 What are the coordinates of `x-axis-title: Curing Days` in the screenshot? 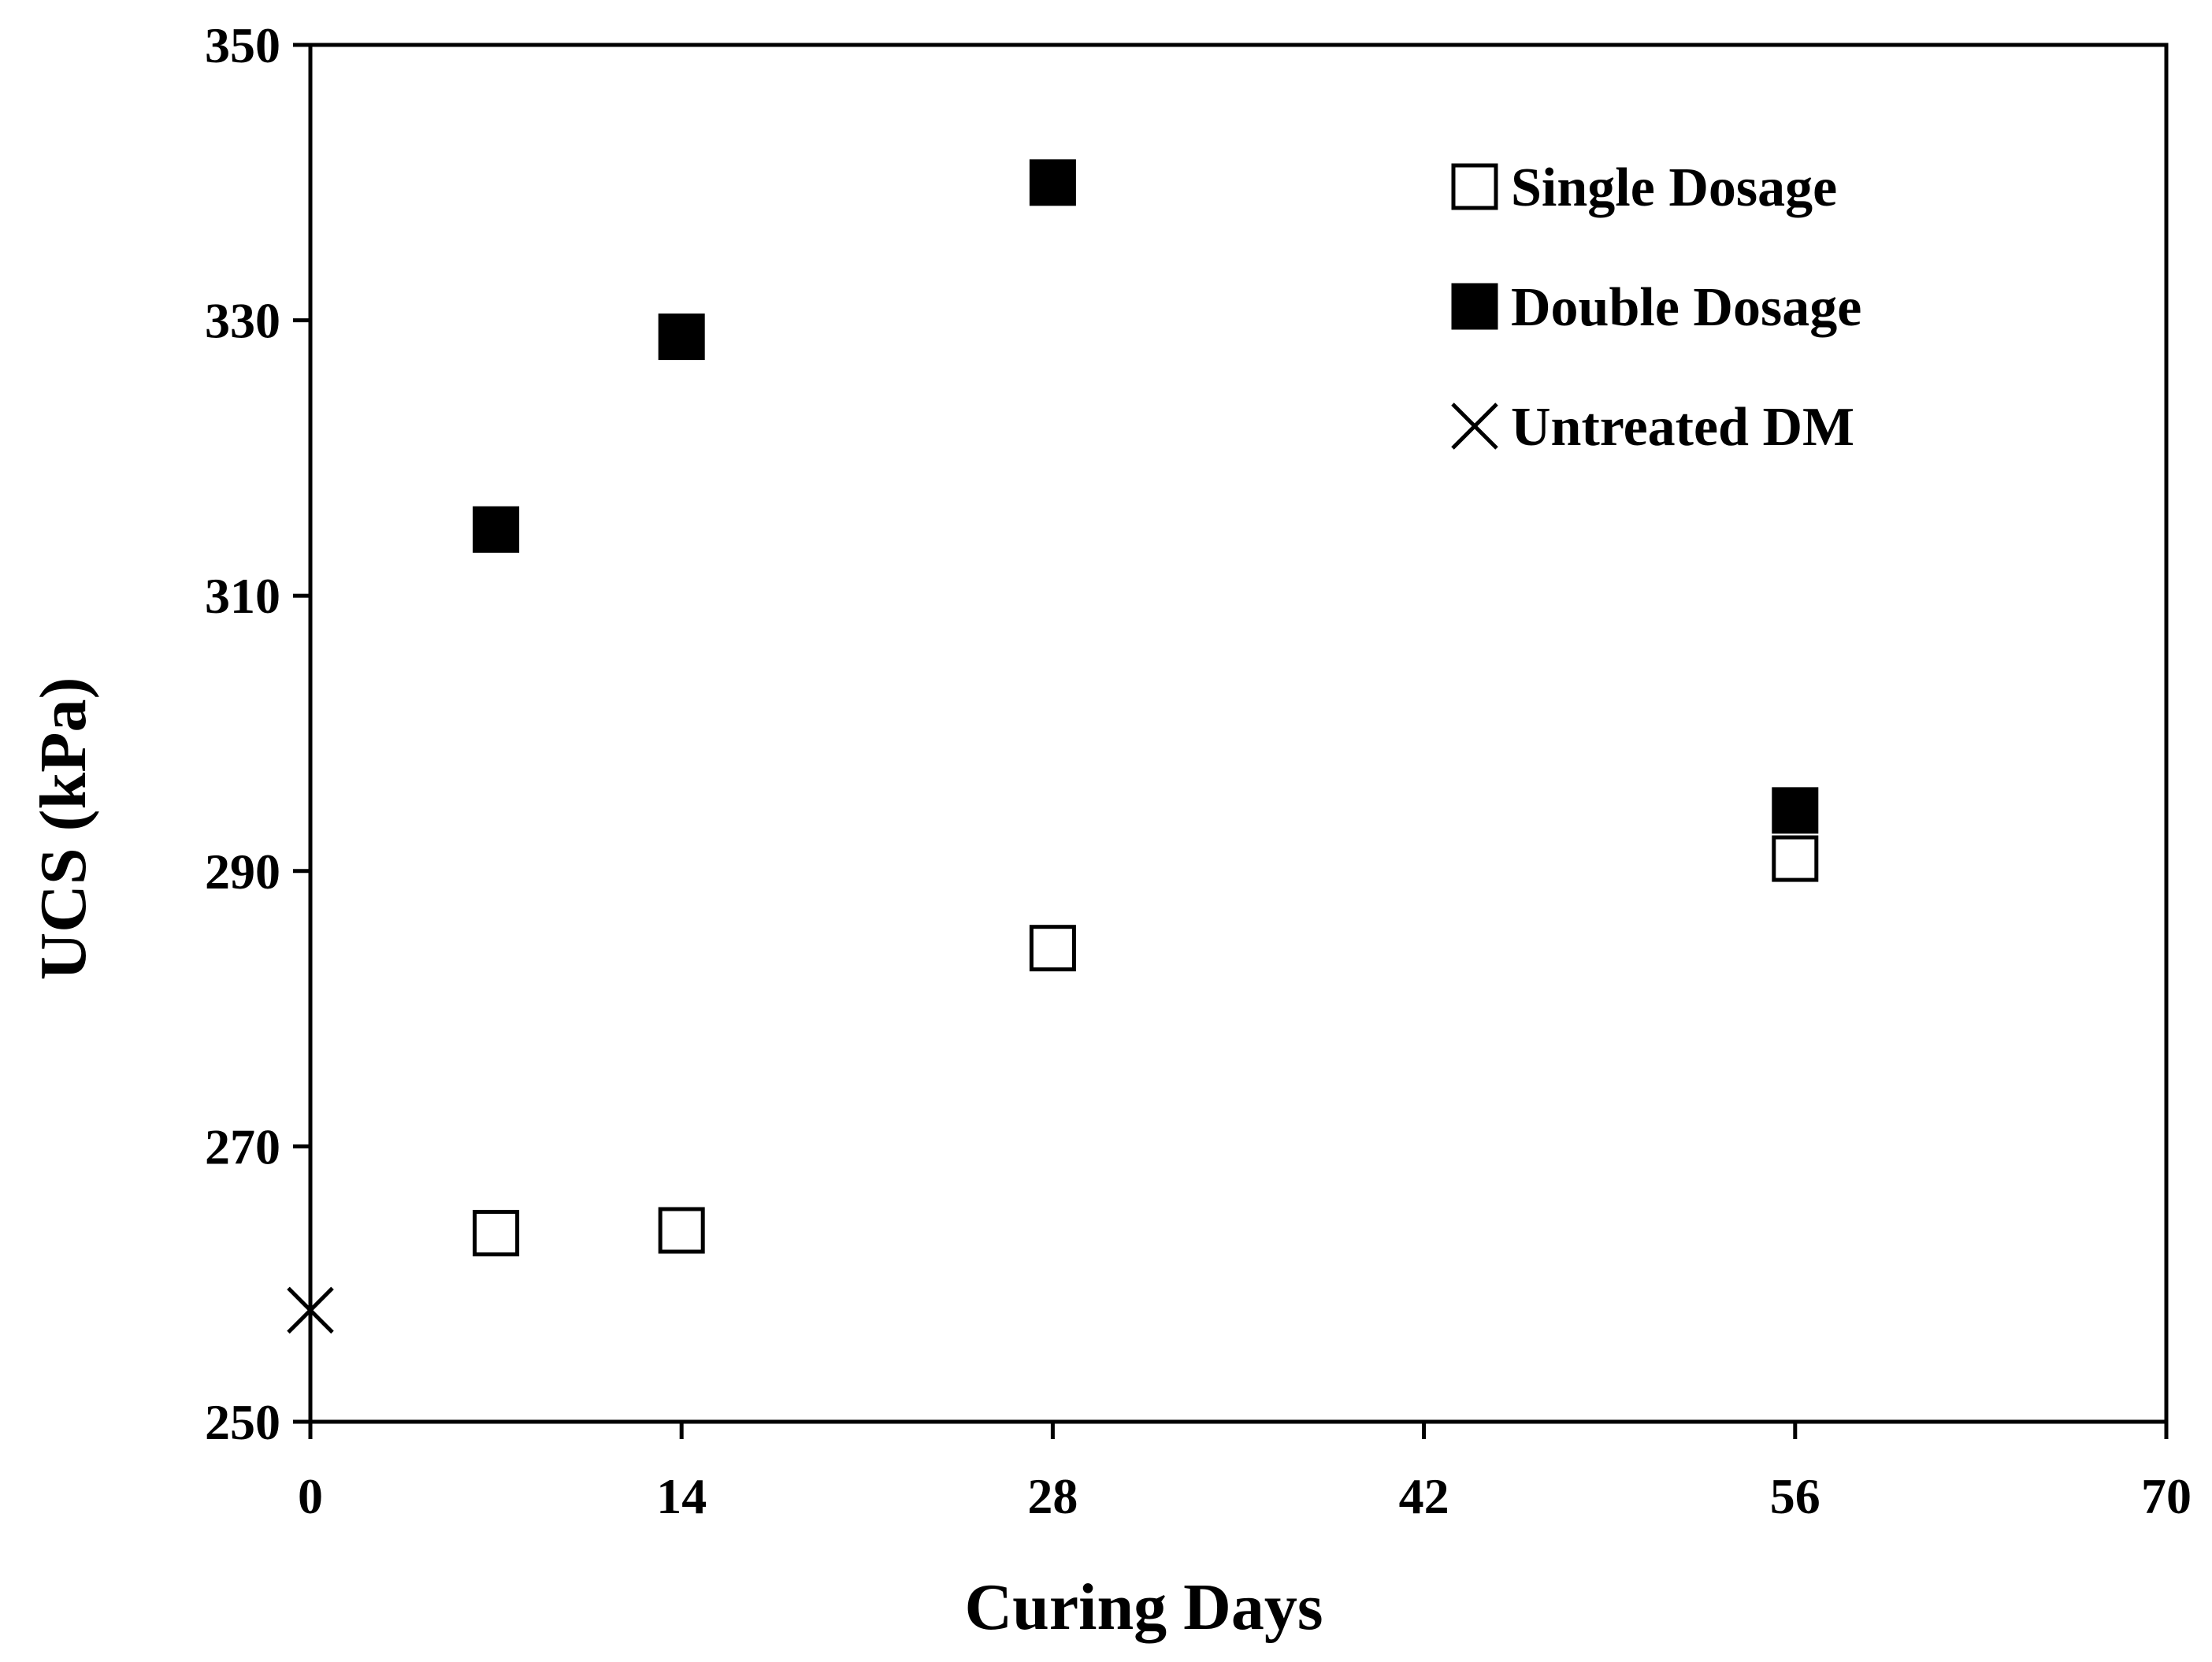 It's located at (1143, 1607).